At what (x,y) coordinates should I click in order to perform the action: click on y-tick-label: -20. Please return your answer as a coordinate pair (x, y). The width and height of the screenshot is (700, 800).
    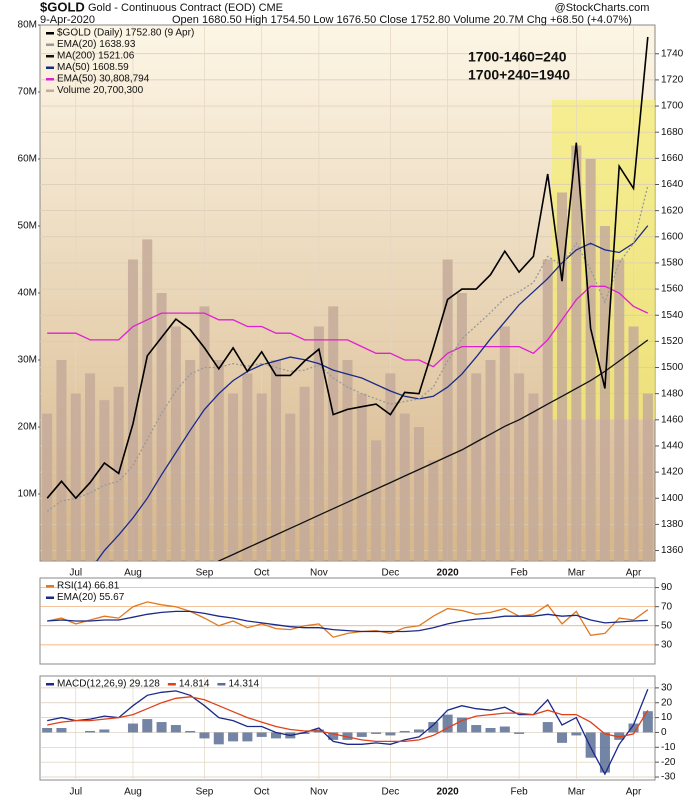
    Looking at the image, I should click on (668, 762).